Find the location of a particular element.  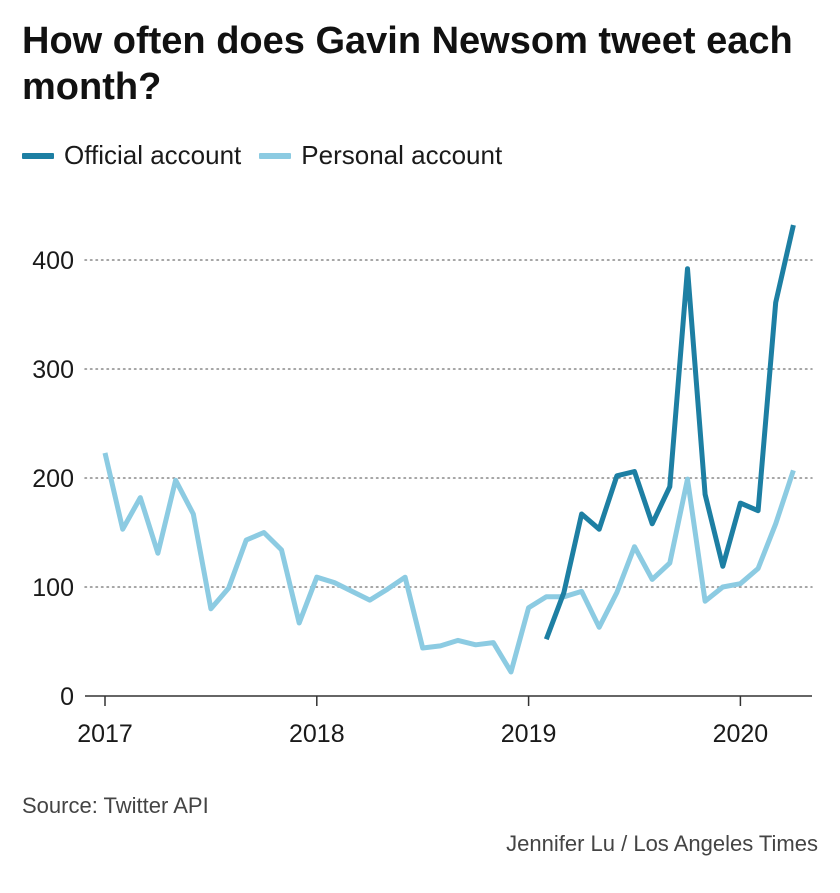

x-tick-label-2017: 2017 is located at coordinates (105, 734).